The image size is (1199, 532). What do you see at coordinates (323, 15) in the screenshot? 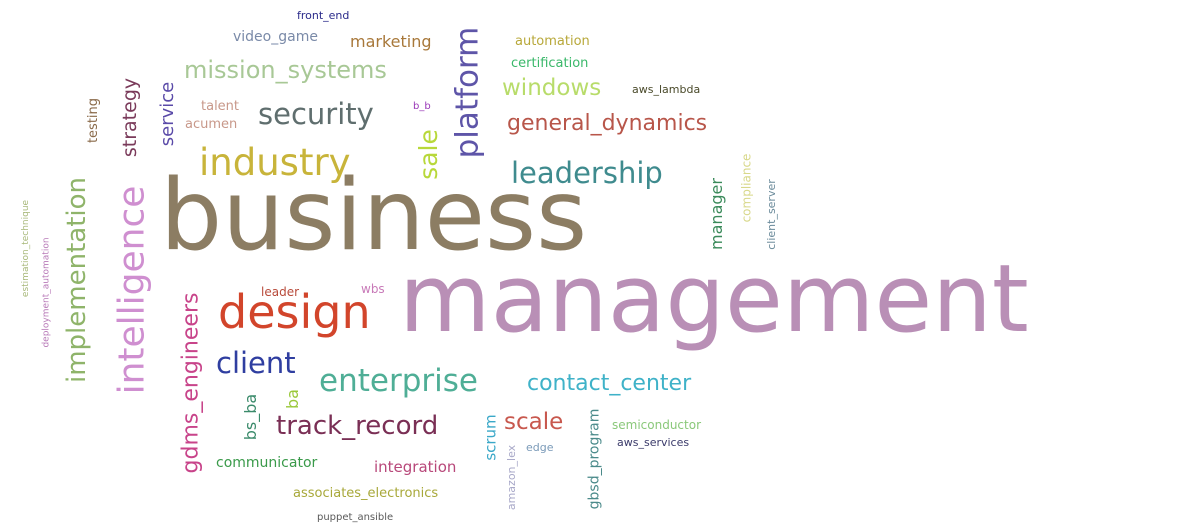
I see `word-front-end: front_end` at bounding box center [323, 15].